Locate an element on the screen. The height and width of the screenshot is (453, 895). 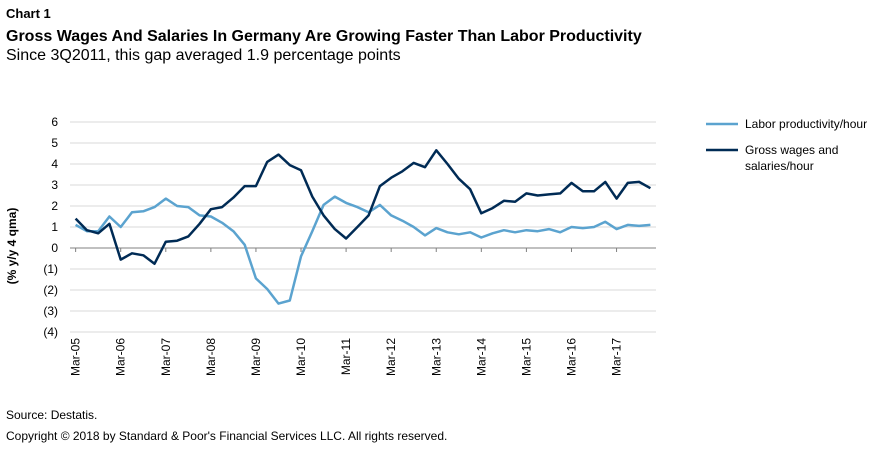
x-tick-label: Mar-16 is located at coordinates (571, 357).